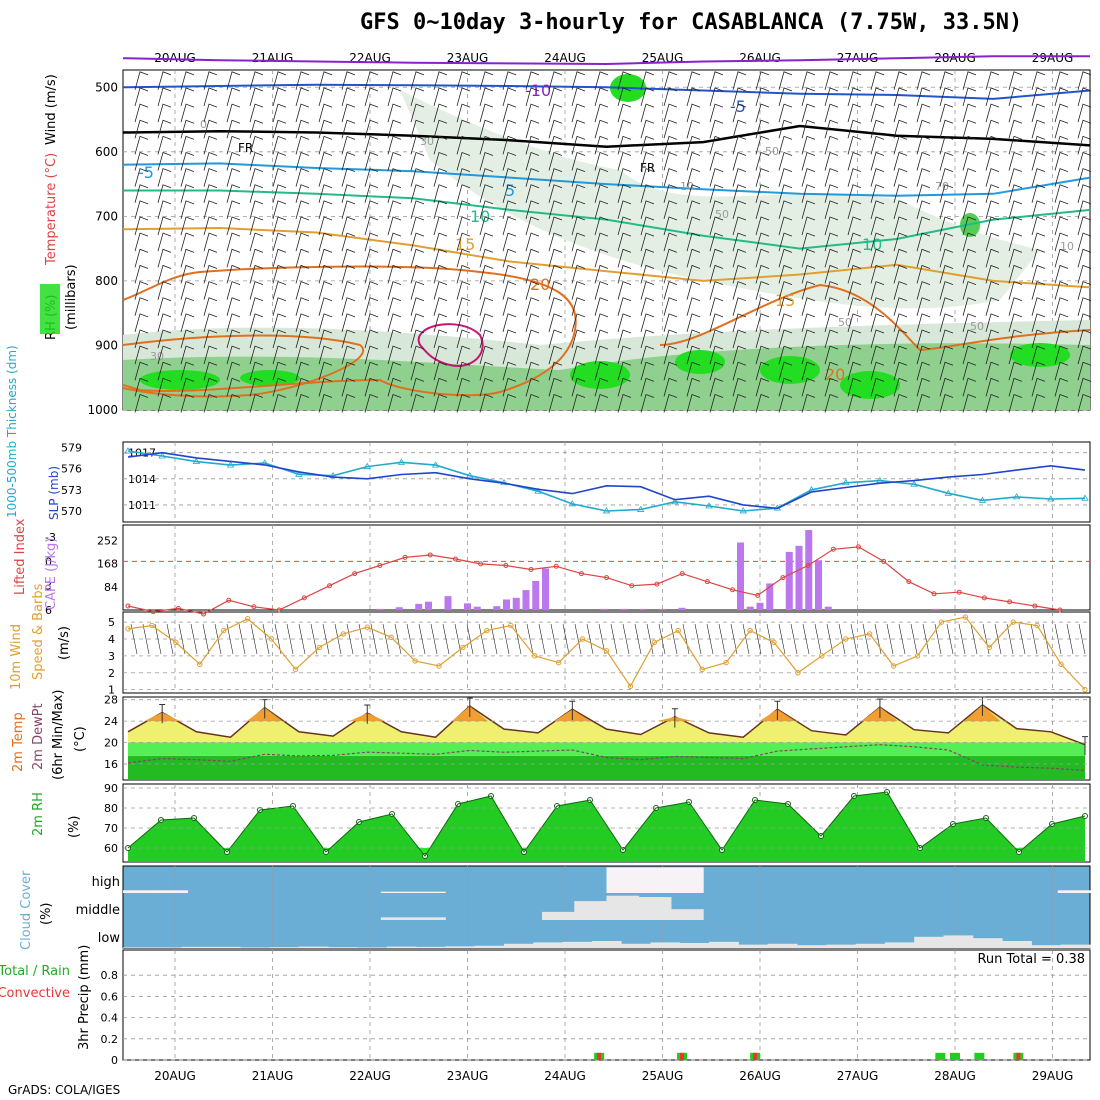 Image resolution: width=1100 pixels, height=1100 pixels. What do you see at coordinates (106, 345) in the screenshot?
I see `pressure-tick: 900` at bounding box center [106, 345].